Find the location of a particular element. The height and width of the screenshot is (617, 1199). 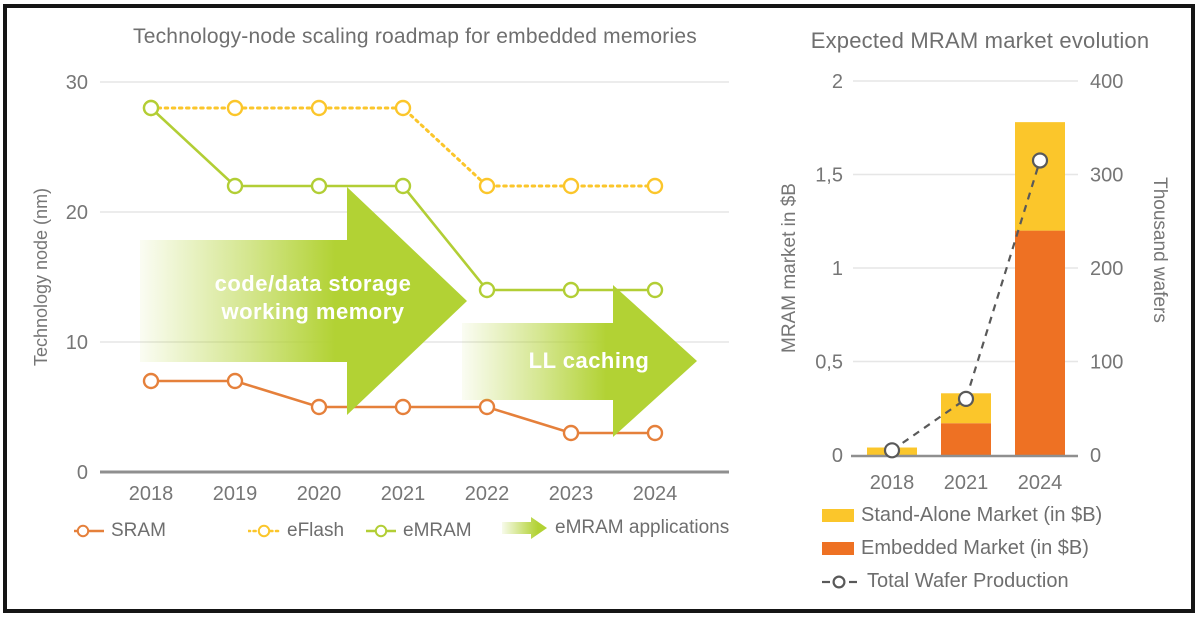

bar-standalone-2024 is located at coordinates (1040, 176).